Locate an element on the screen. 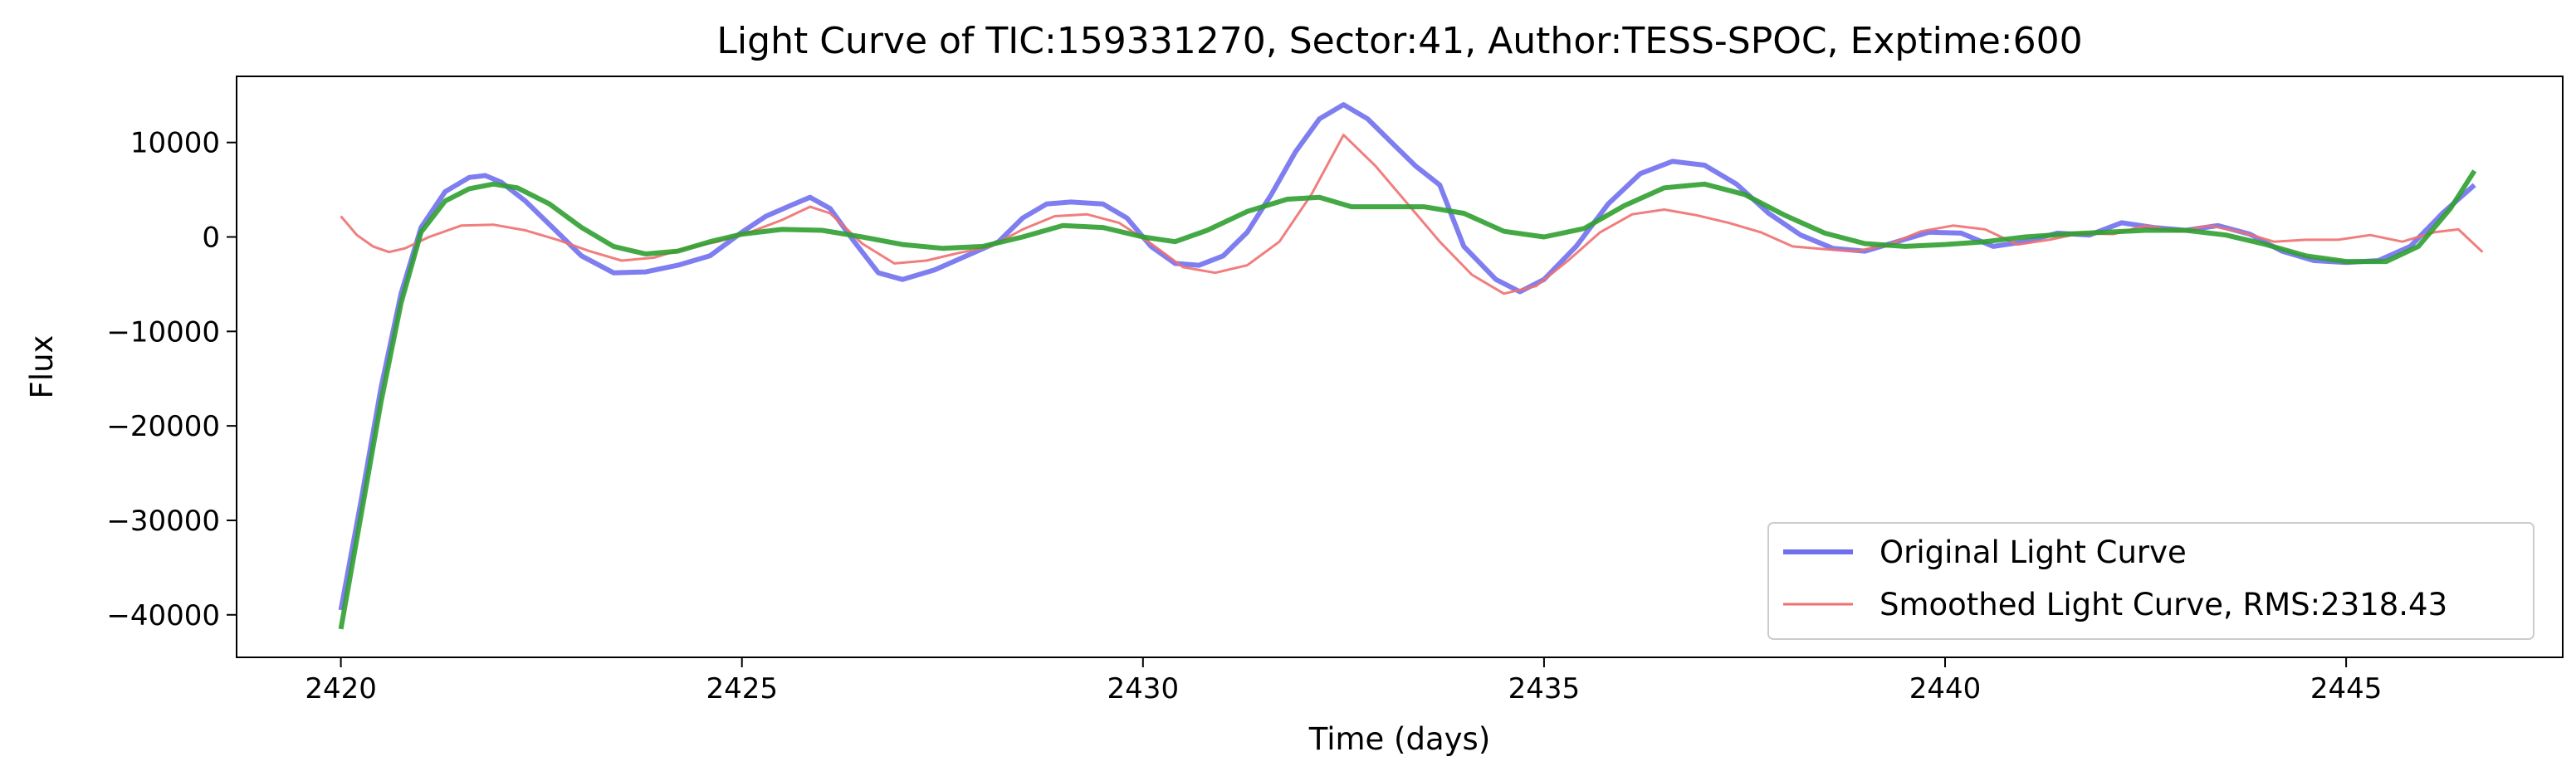 This screenshot has height=781, width=2576. y-tick-label: −40000 is located at coordinates (163, 615).